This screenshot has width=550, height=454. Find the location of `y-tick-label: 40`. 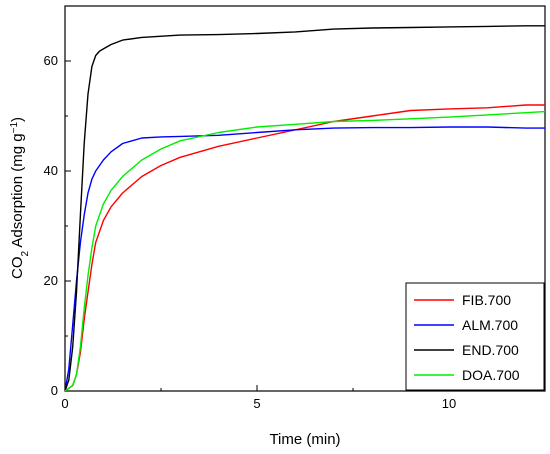

y-tick-label: 40 is located at coordinates (51, 170).